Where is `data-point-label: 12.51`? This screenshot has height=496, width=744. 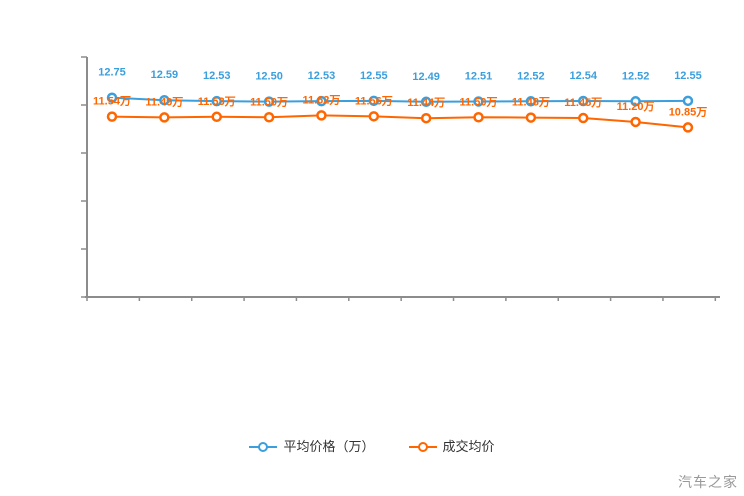
data-point-label: 12.51 is located at coordinates (479, 76).